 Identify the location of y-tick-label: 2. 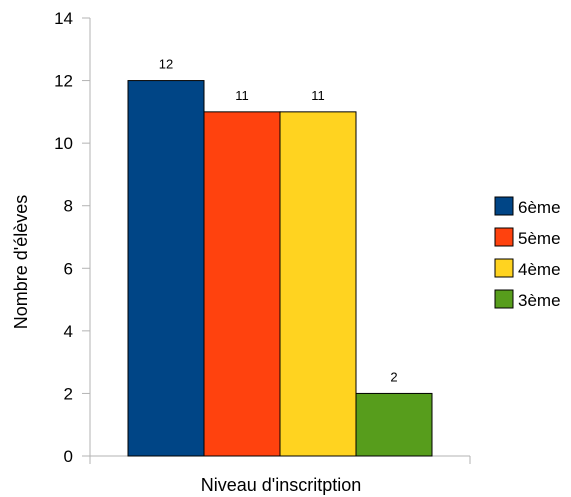
(68, 393).